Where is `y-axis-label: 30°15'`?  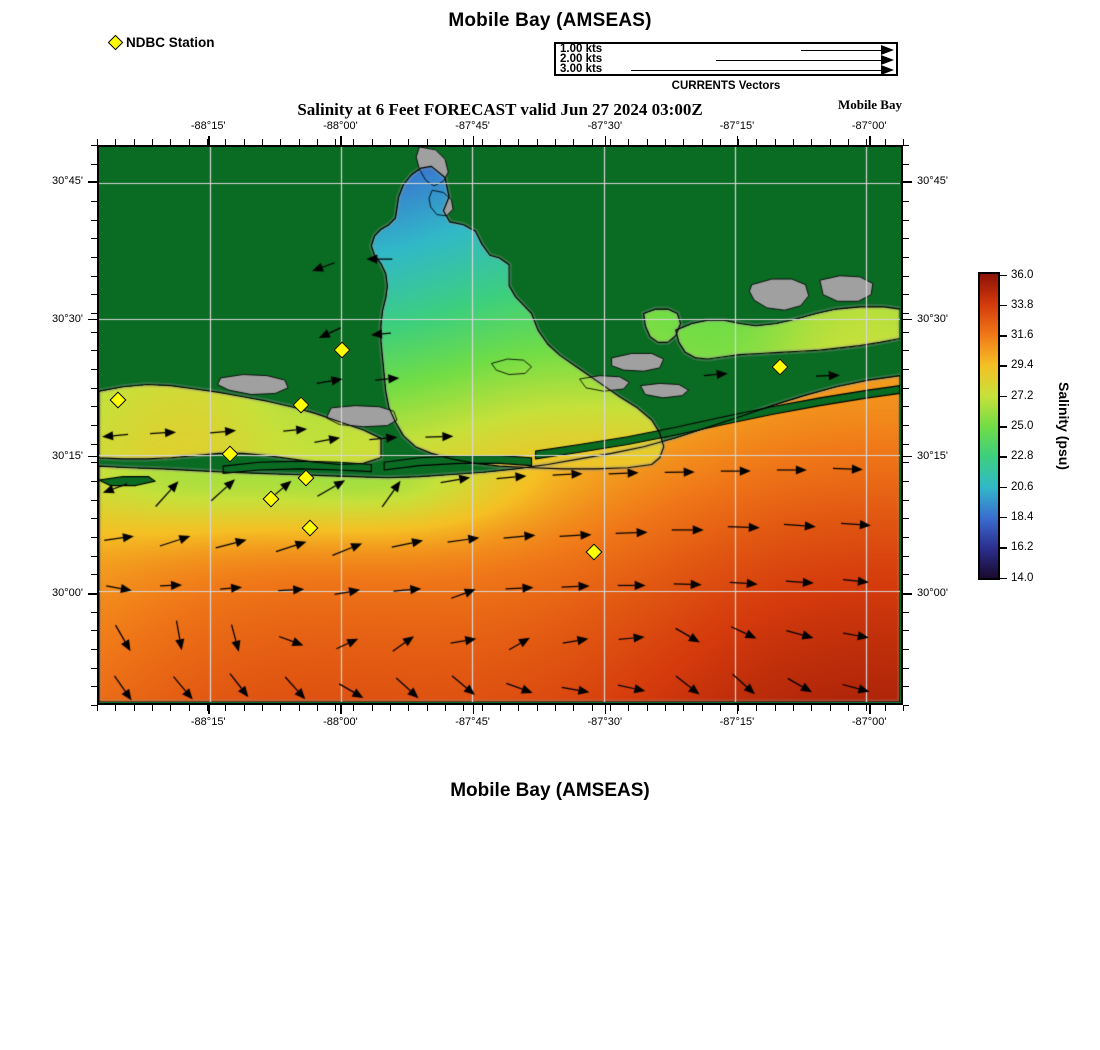
y-axis-label: 30°15' is located at coordinates (932, 455).